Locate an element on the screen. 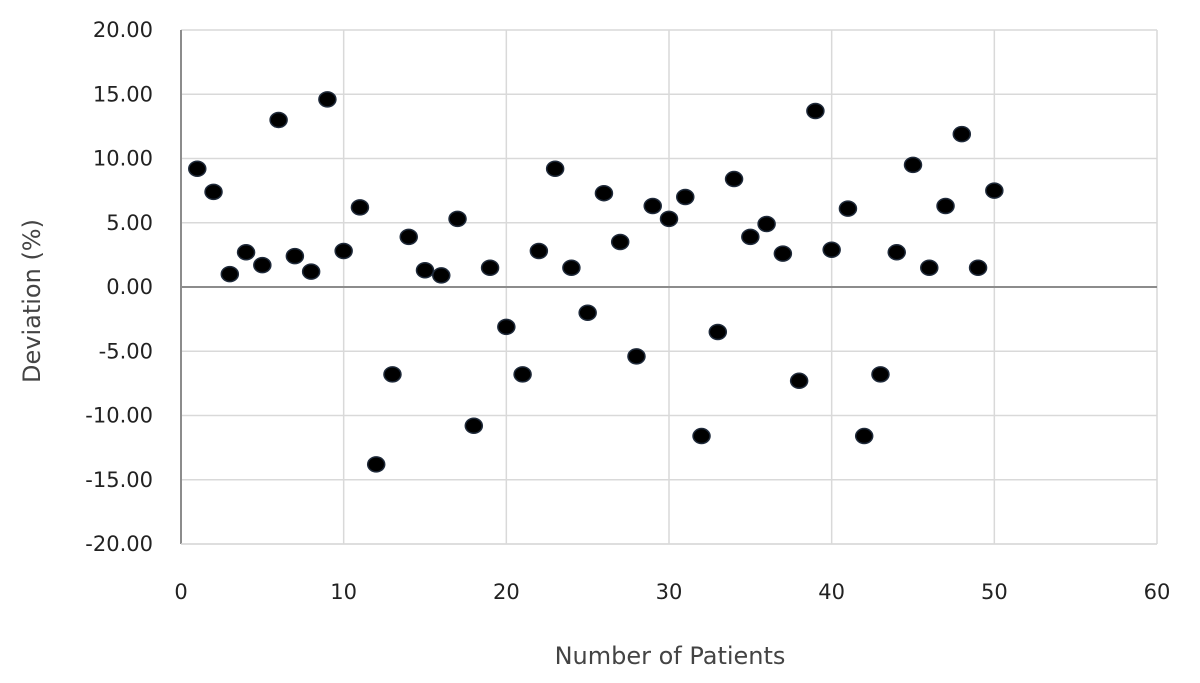  y-tick-label: 20.00 is located at coordinates (123, 30).